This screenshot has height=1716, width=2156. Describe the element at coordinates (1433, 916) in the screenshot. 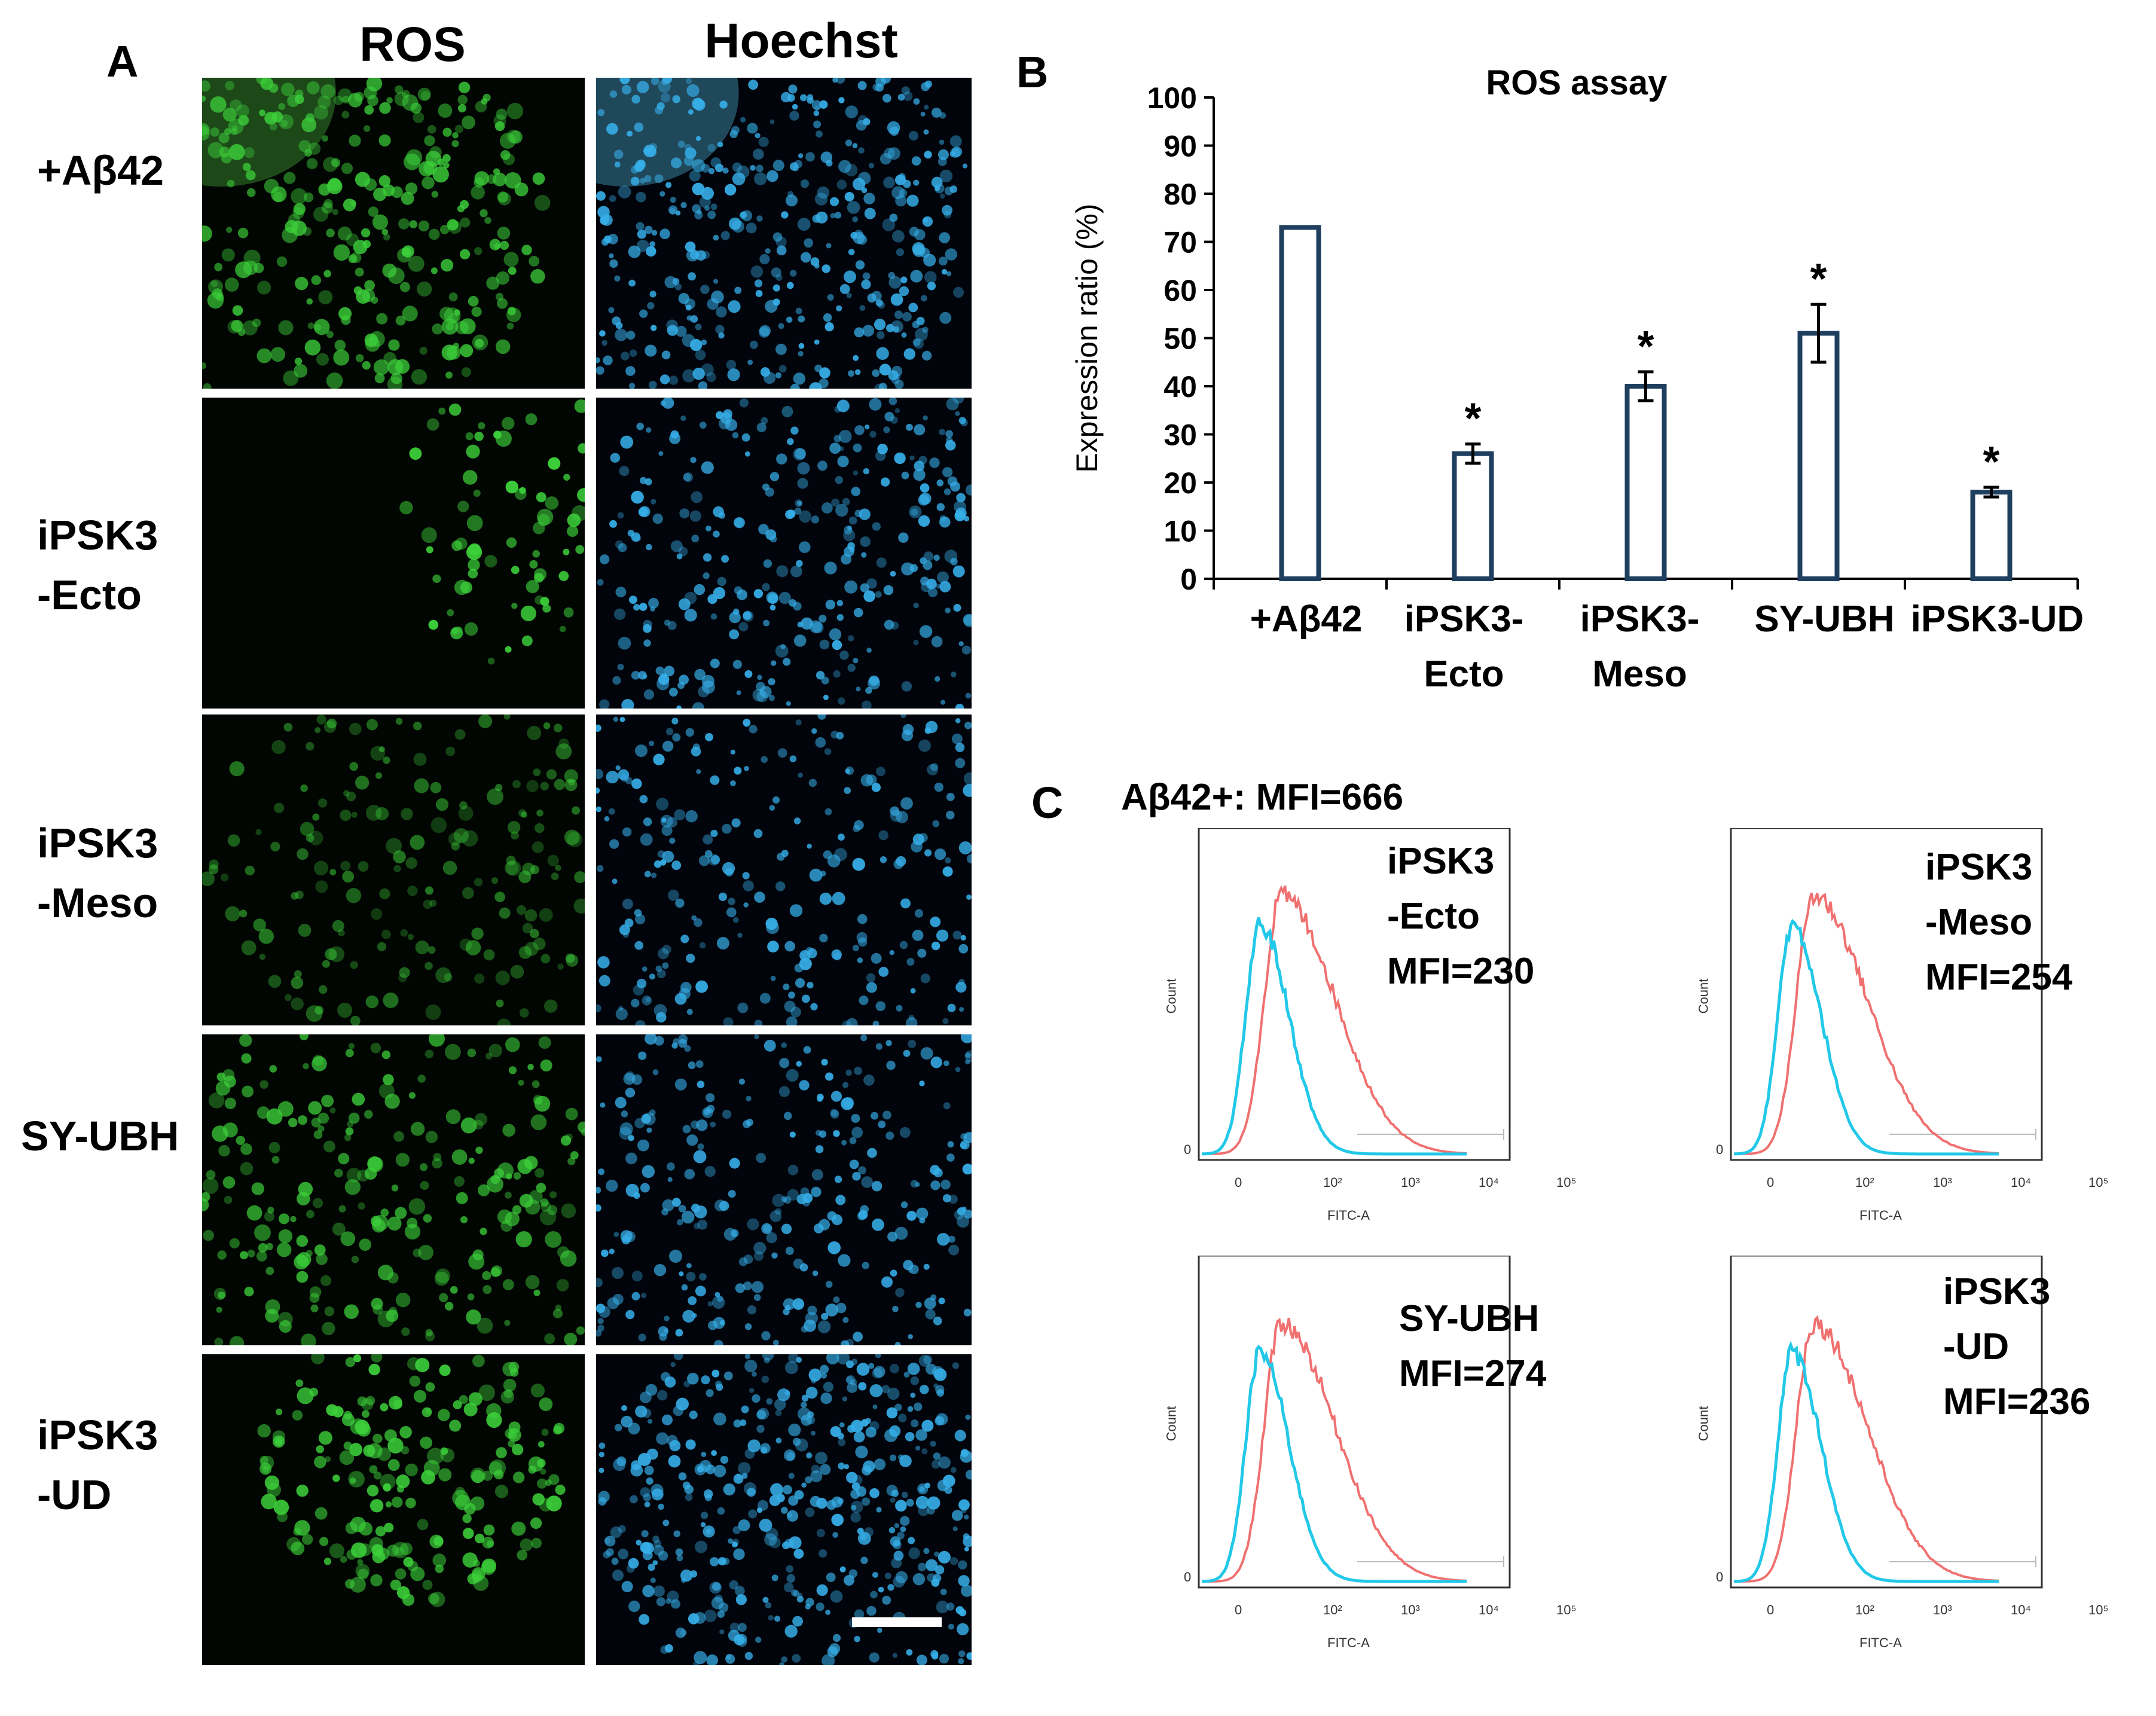

I see `flow-label-line: -Ecto` at that location.